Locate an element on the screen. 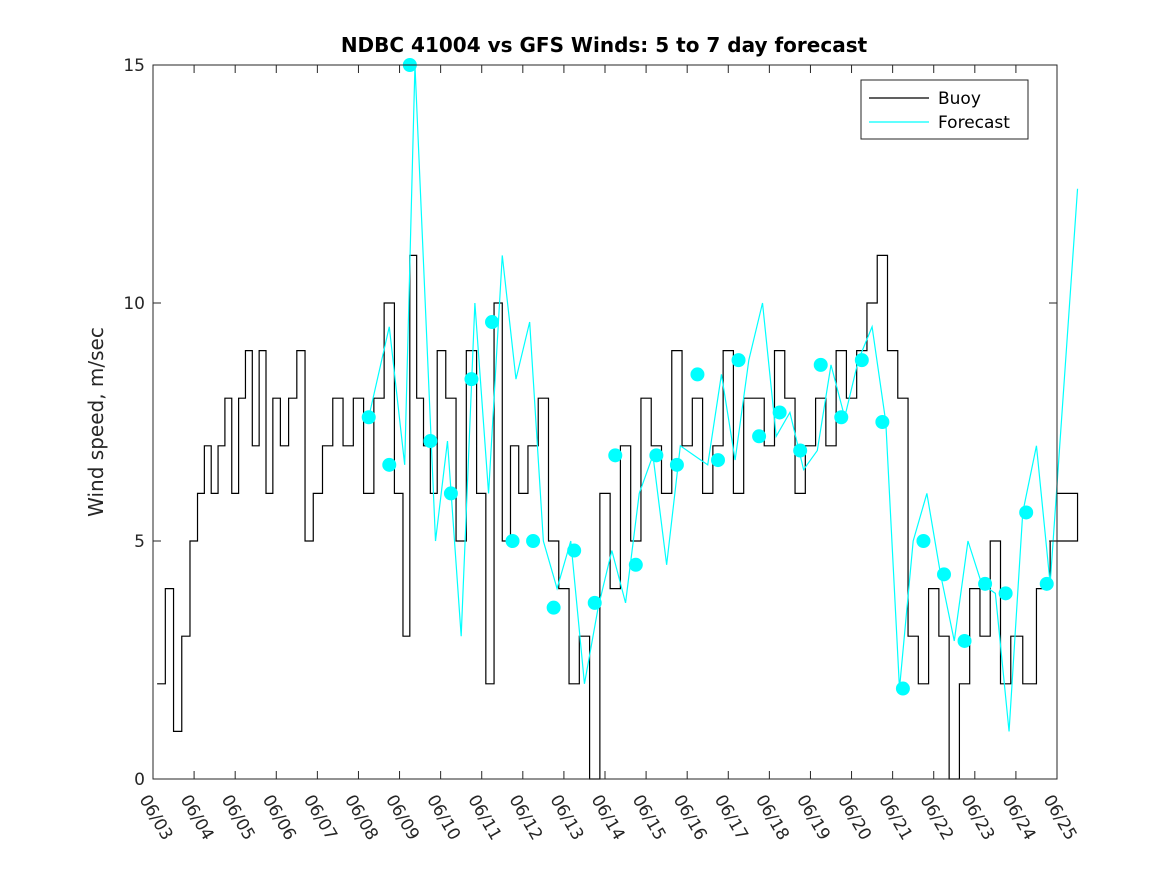 This screenshot has width=1167, height=875. legend-box is located at coordinates (944, 109).